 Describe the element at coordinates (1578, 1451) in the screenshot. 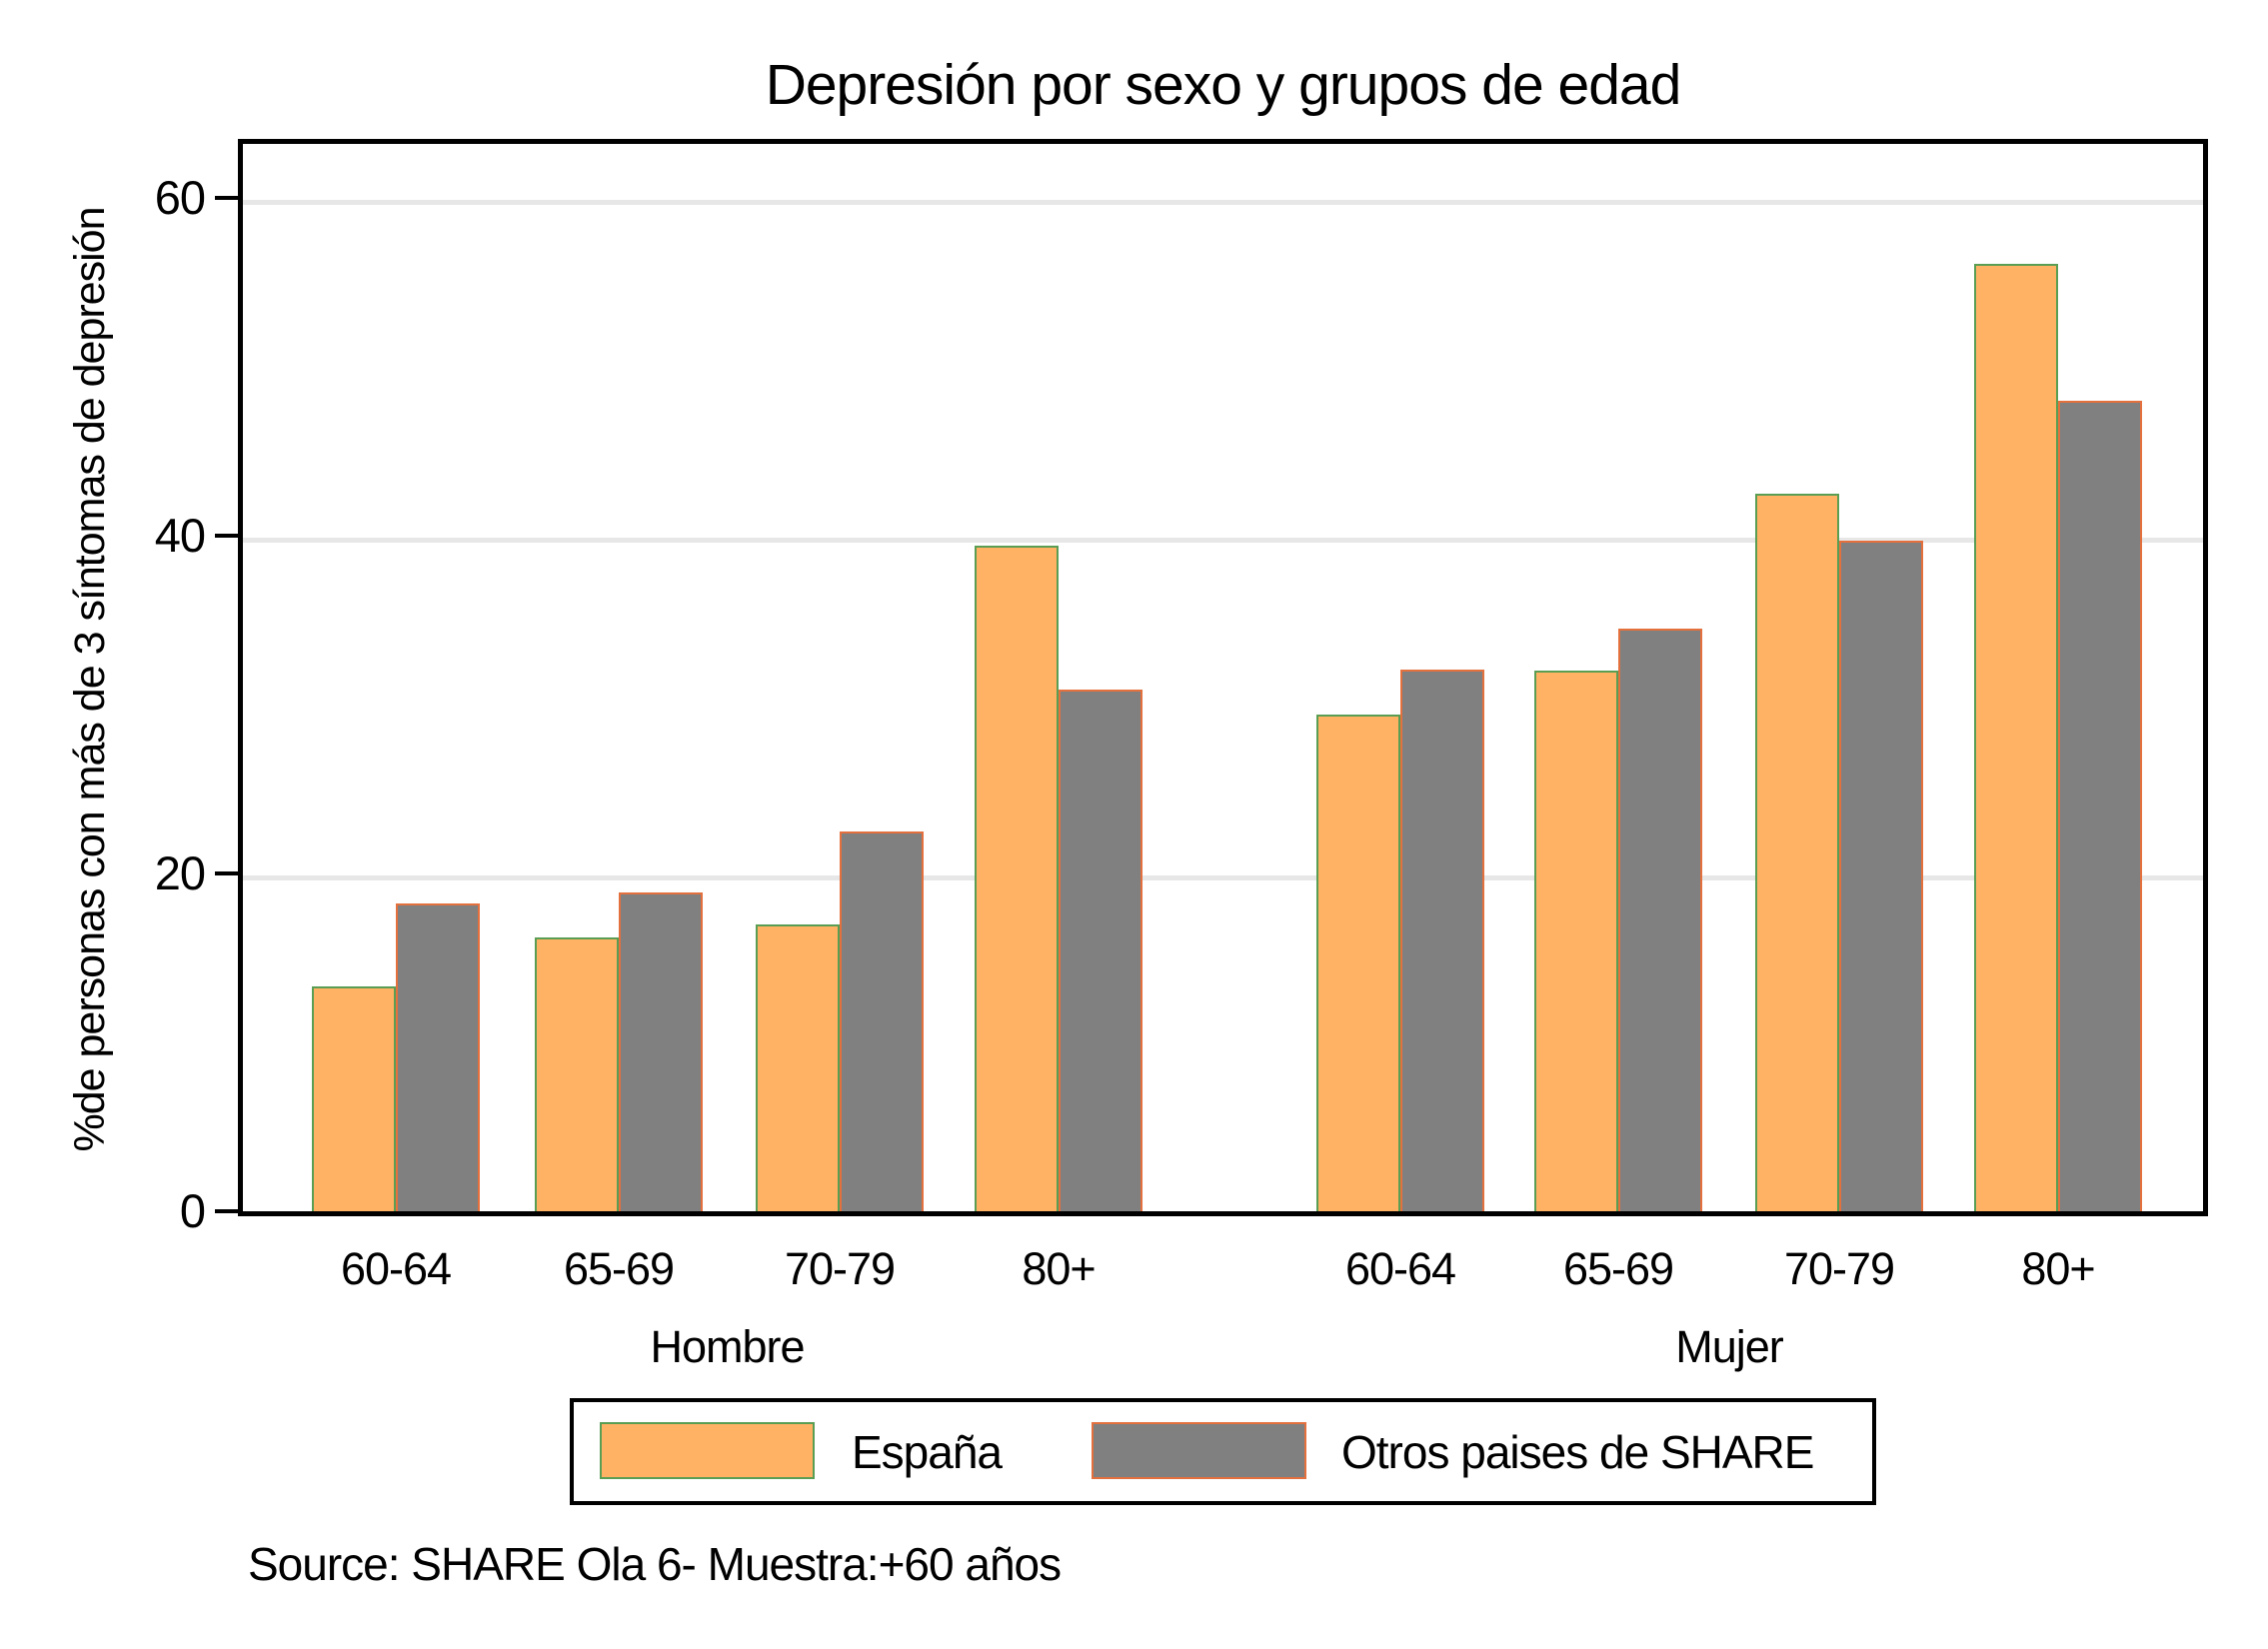

I see `legend-label-otros: Otros paises de SHARE` at that location.